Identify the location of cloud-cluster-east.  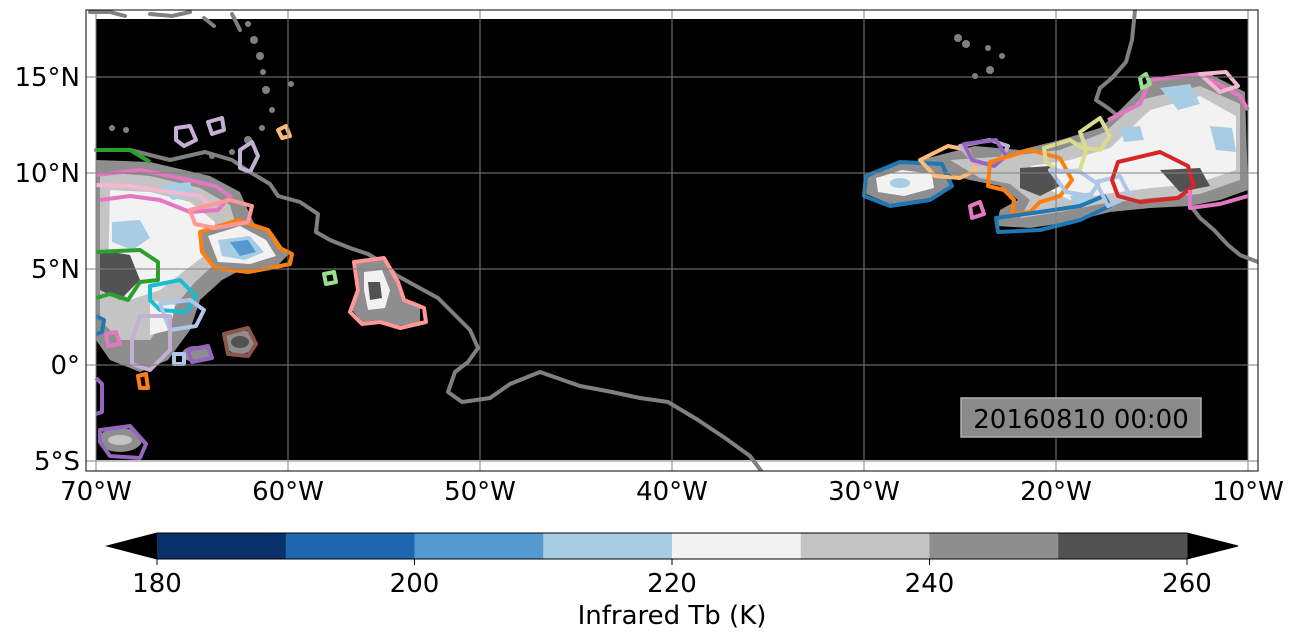
(1057, 151).